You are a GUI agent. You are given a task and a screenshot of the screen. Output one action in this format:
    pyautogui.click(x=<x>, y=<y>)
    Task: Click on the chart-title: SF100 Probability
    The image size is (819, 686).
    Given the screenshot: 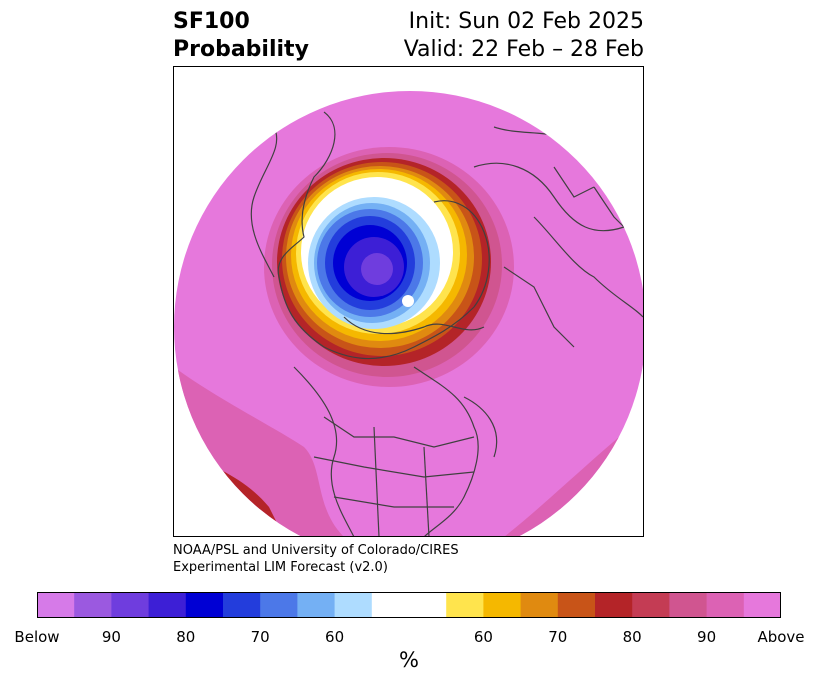 What is the action you would take?
    pyautogui.click(x=241, y=36)
    